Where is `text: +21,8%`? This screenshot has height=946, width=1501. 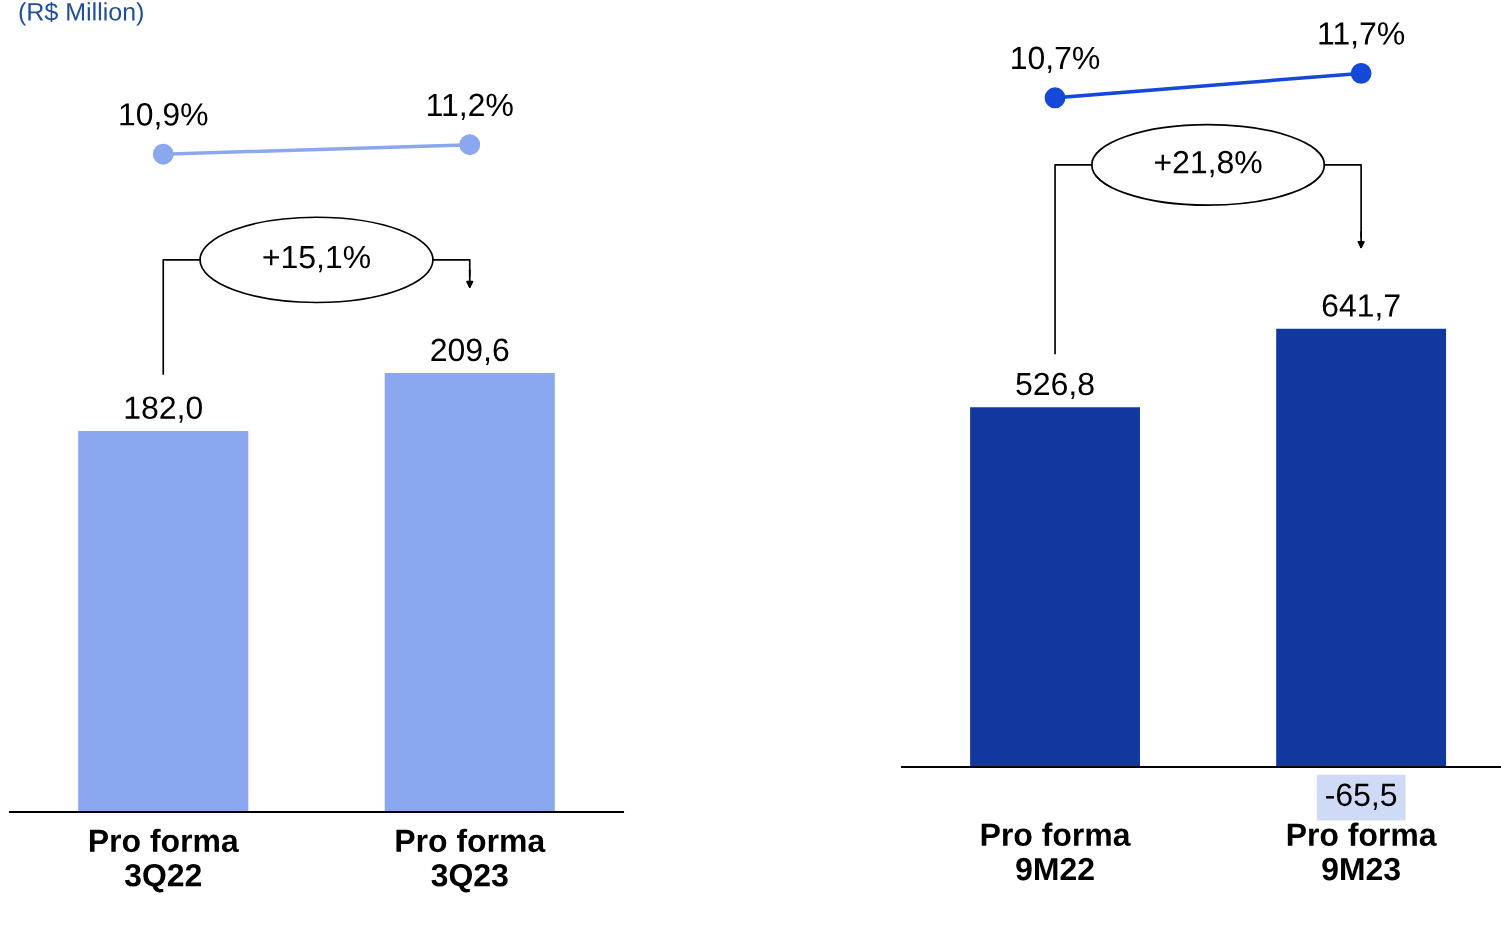
text: +21,8% is located at coordinates (1208, 164).